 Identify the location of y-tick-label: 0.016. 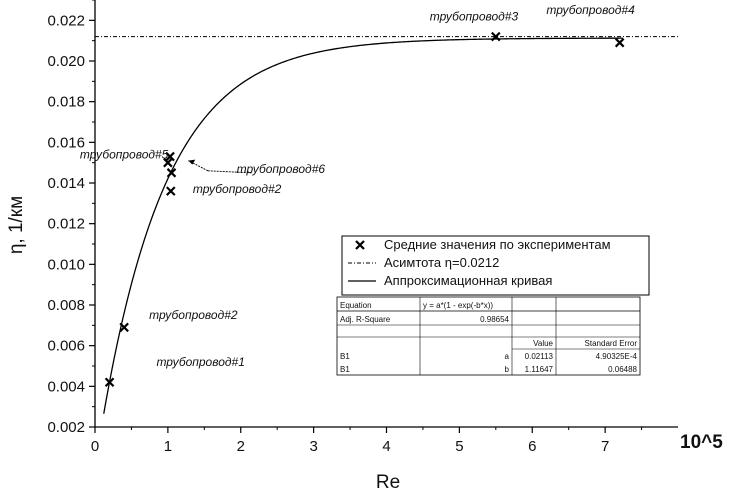
(66, 142).